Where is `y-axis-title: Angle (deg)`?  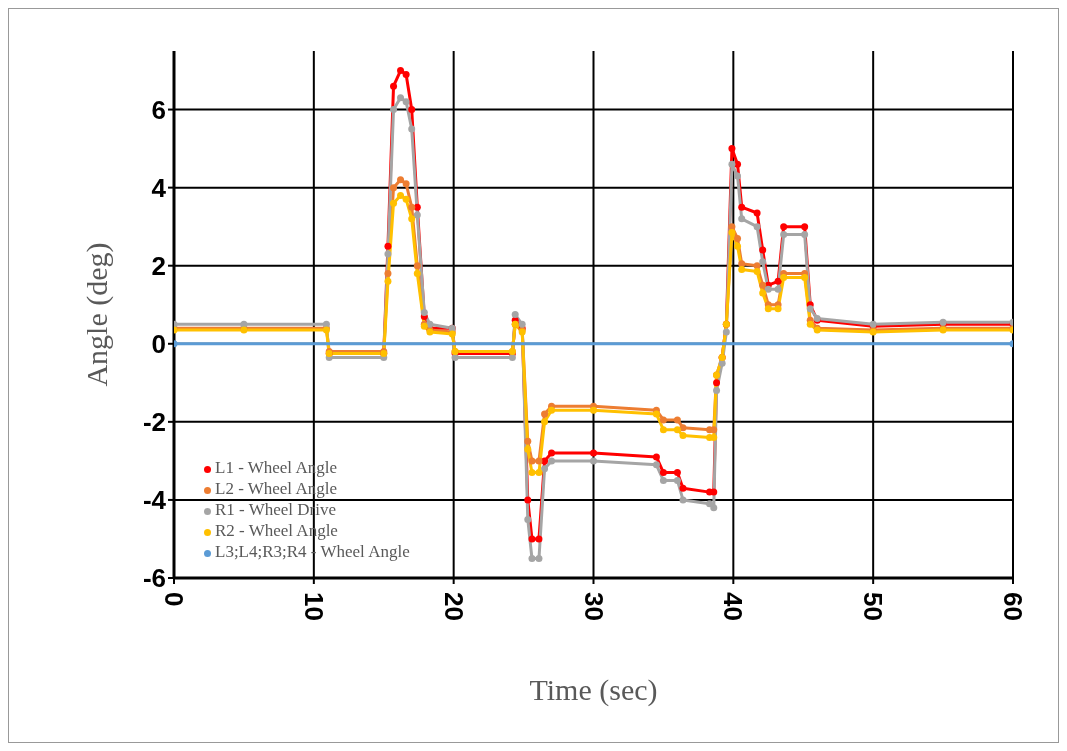 y-axis-title: Angle (deg) is located at coordinates (96, 314).